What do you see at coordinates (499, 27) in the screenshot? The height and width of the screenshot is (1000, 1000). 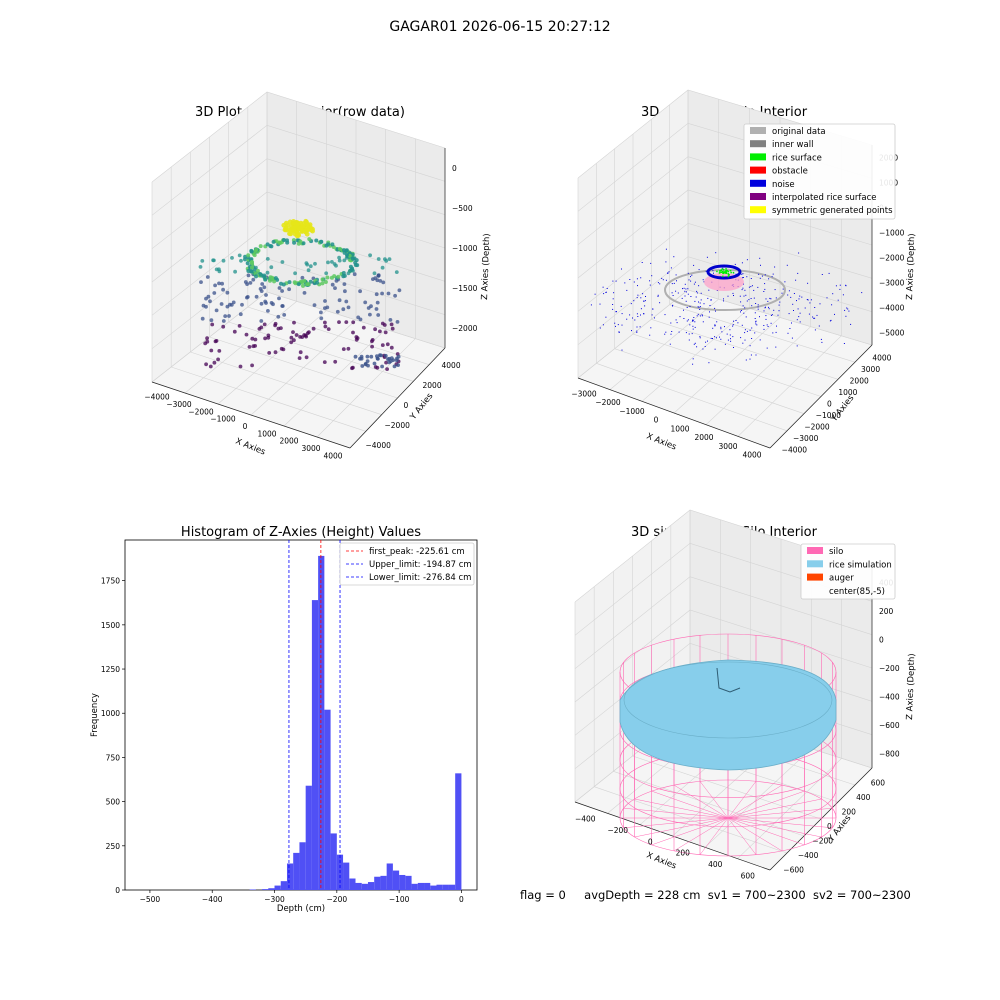 I see `figure-suptitle: GAGAR01 2026-06-15 20:27:12` at bounding box center [499, 27].